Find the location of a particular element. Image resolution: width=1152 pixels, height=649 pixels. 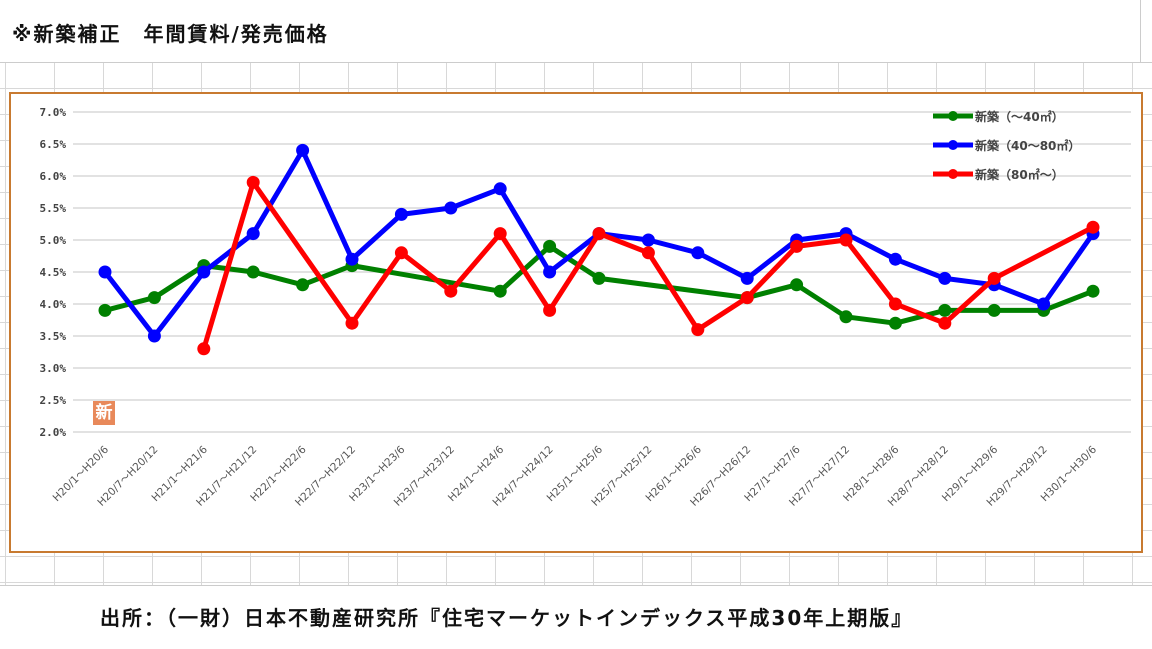

legend-label: 新築（80㎡～） is located at coordinates (1019, 174).